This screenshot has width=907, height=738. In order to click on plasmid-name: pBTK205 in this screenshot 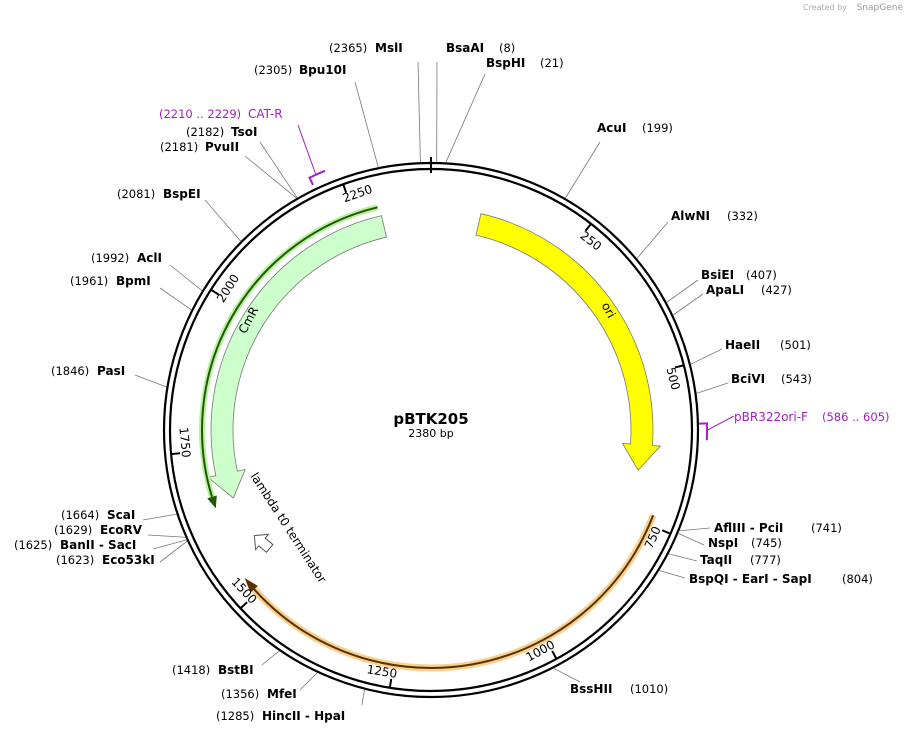, I will do `click(430, 419)`.